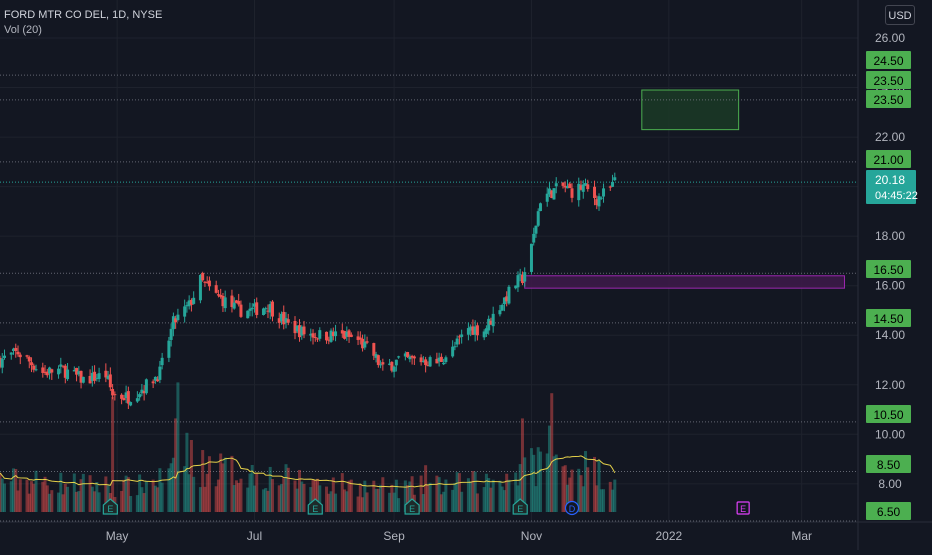  Describe the element at coordinates (83, 15) in the screenshot. I see `symbol-title: FORD MTR CO DEL, 1D, NYSE` at that location.